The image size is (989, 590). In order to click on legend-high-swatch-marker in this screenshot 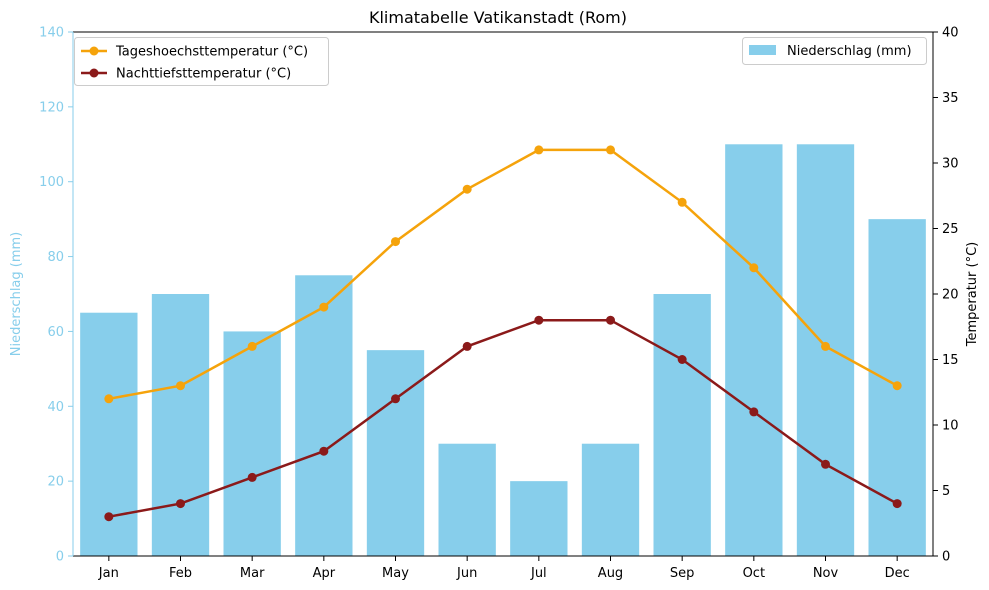, I will do `click(94, 51)`.